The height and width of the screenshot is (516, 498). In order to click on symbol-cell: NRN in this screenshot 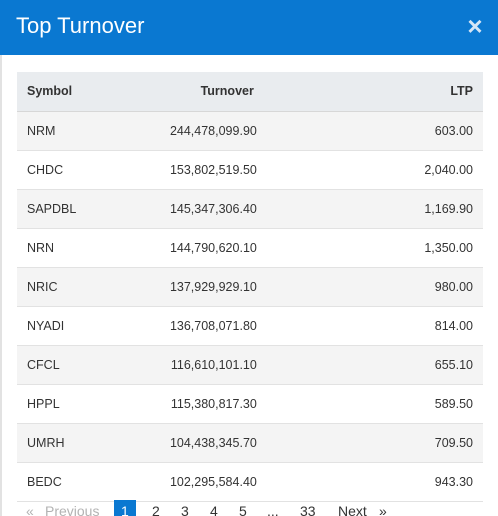, I will do `click(60, 248)`.